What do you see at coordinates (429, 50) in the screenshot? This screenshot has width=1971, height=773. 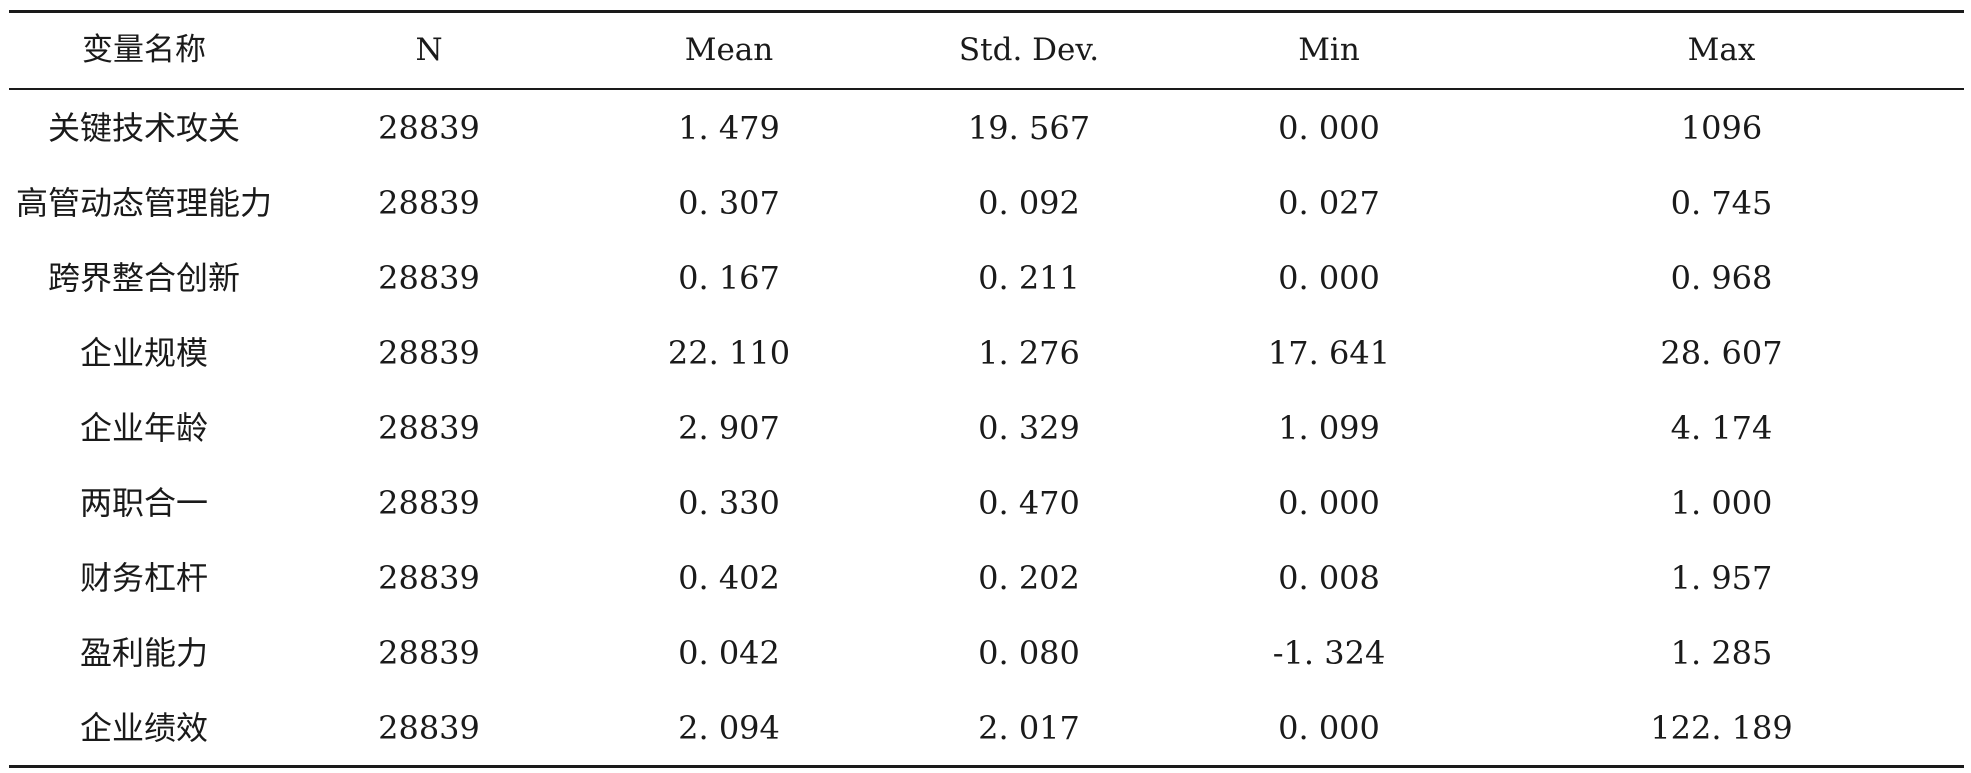 I see `header-n: N` at bounding box center [429, 50].